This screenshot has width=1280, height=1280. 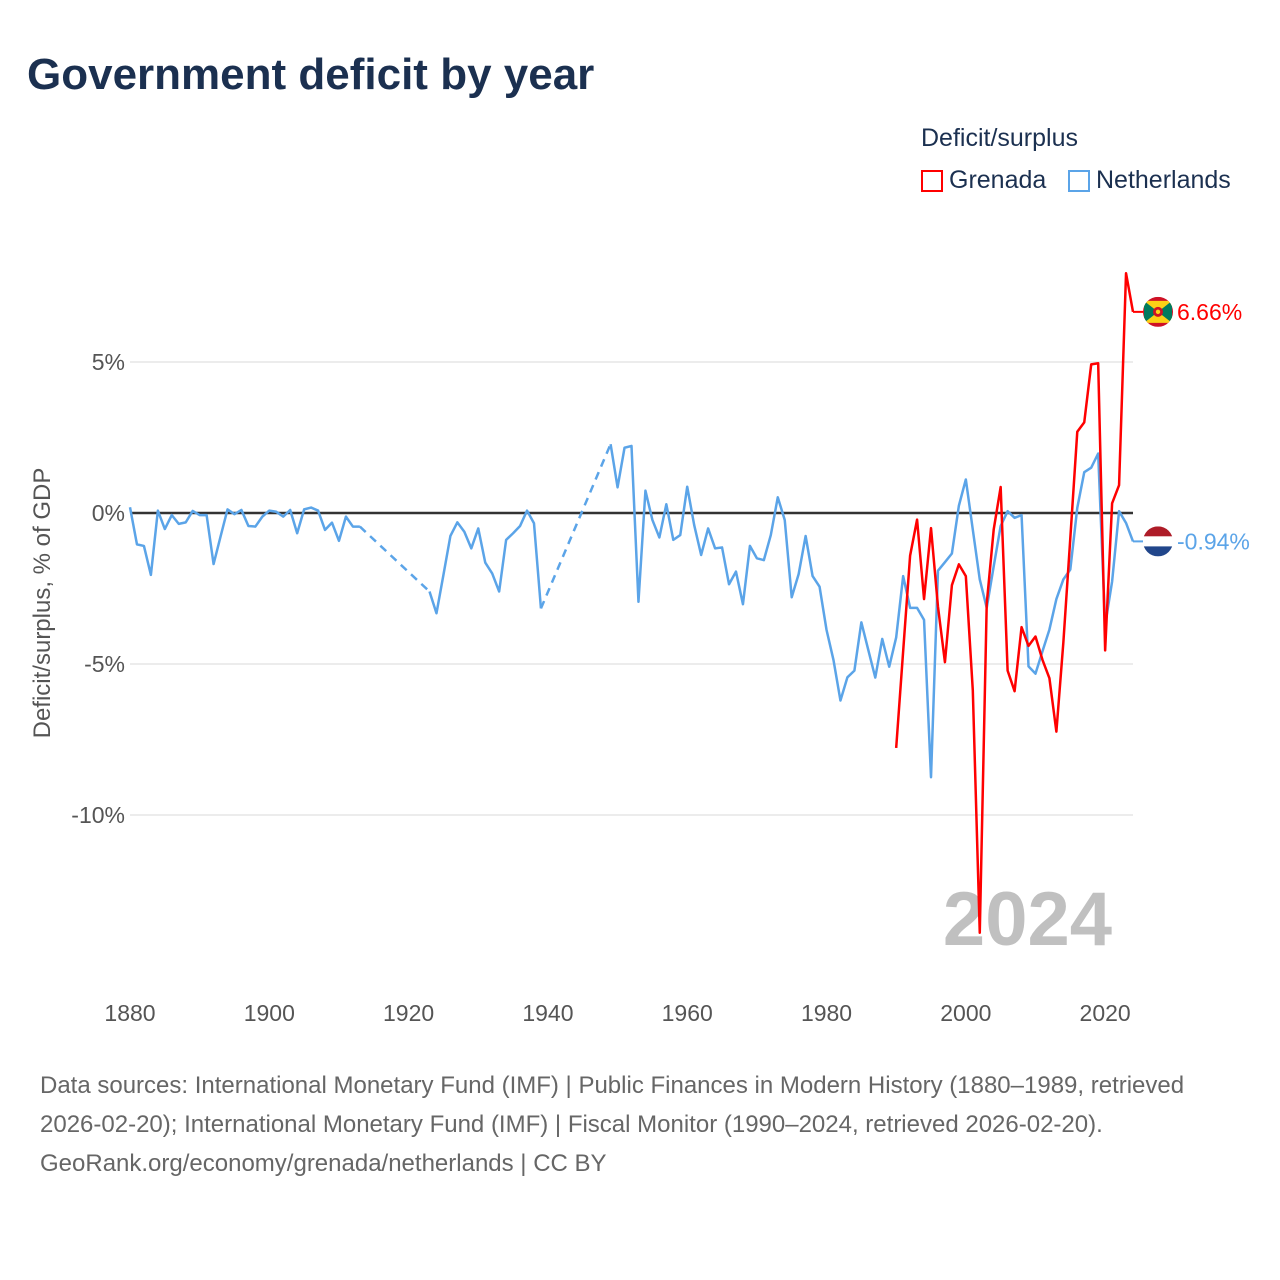 What do you see at coordinates (408, 1013) in the screenshot?
I see `x-tick-label: 1920` at bounding box center [408, 1013].